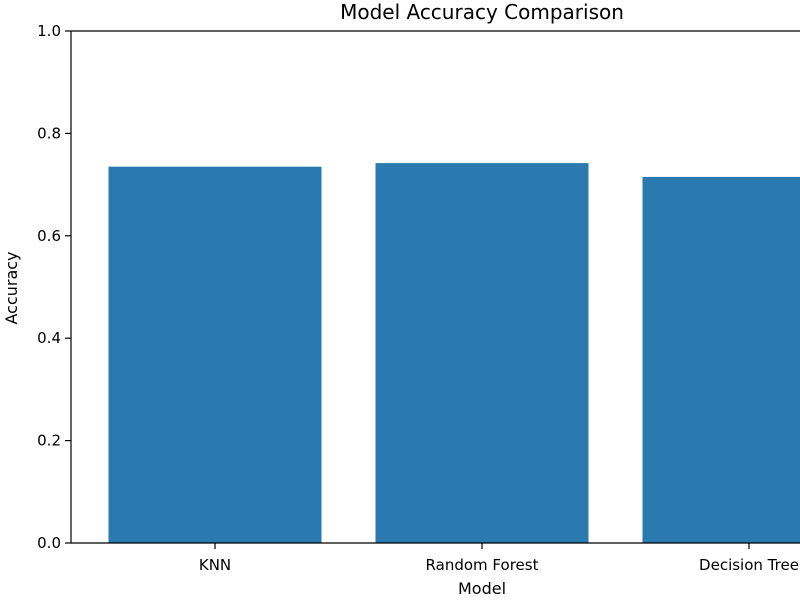  I want to click on x-tick-label: Random Forest, so click(482, 565).